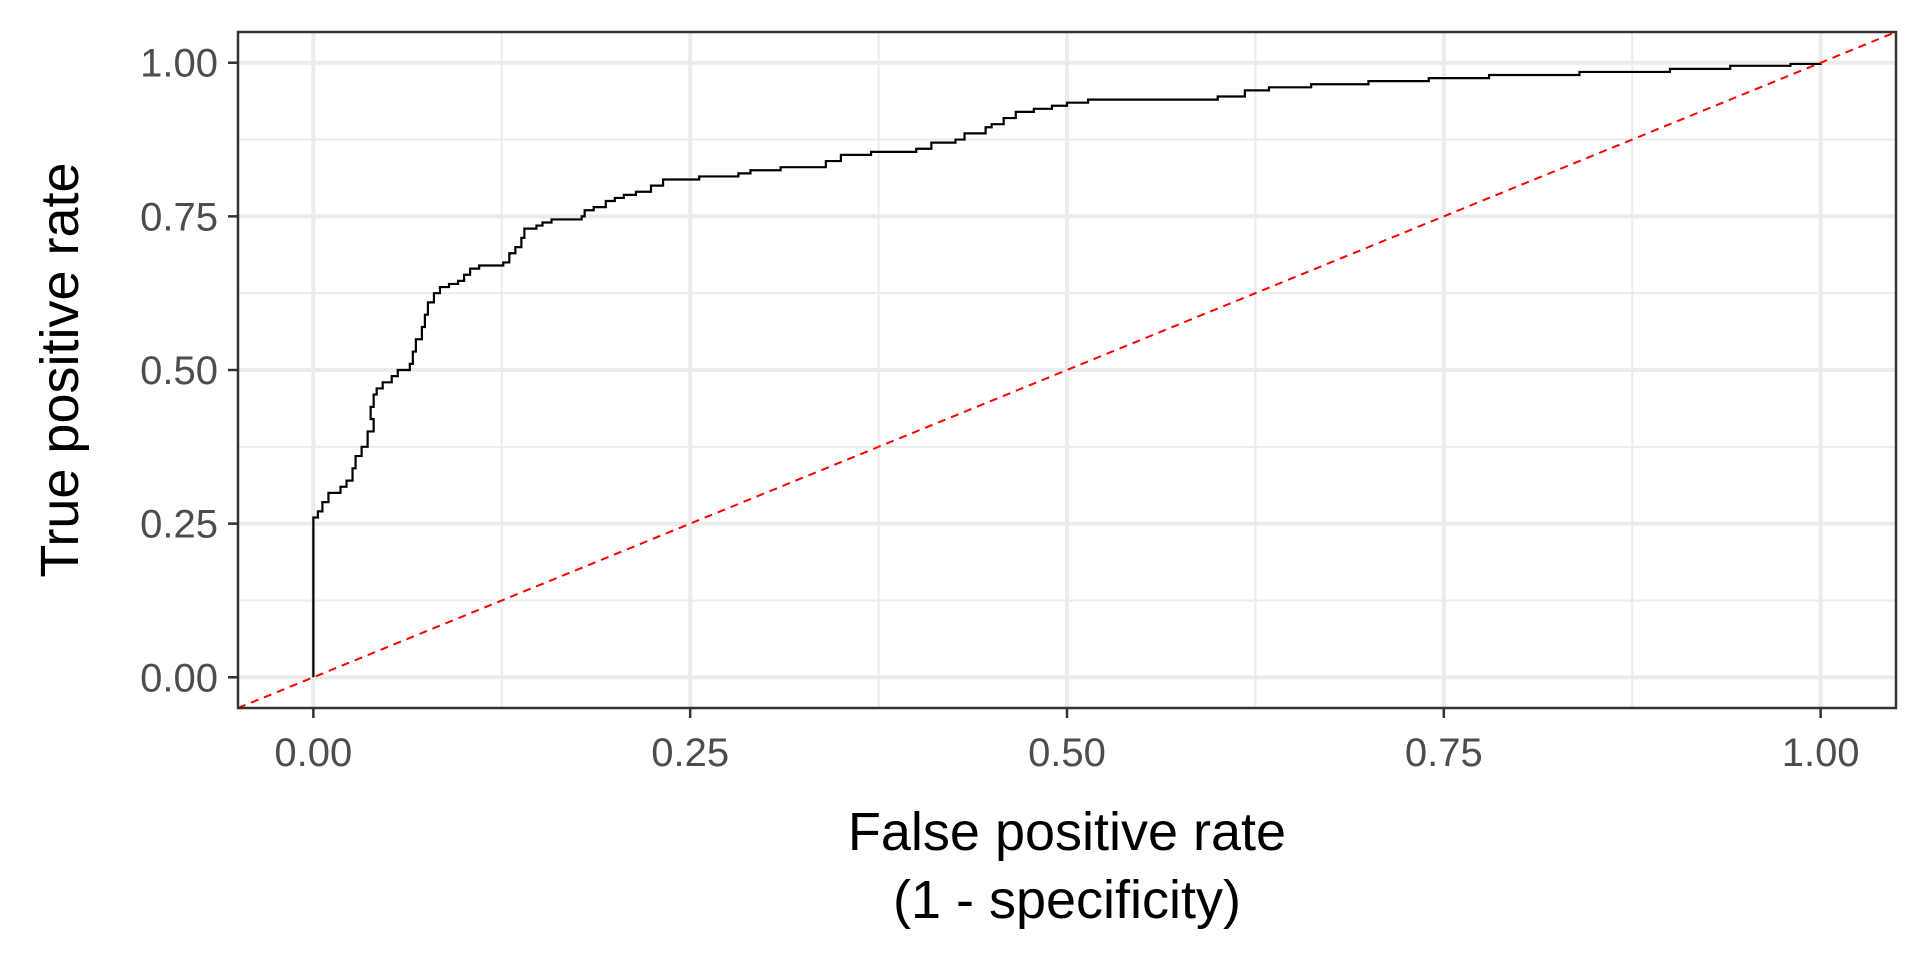  I want to click on y-tick-label: 0.00, so click(179, 678).